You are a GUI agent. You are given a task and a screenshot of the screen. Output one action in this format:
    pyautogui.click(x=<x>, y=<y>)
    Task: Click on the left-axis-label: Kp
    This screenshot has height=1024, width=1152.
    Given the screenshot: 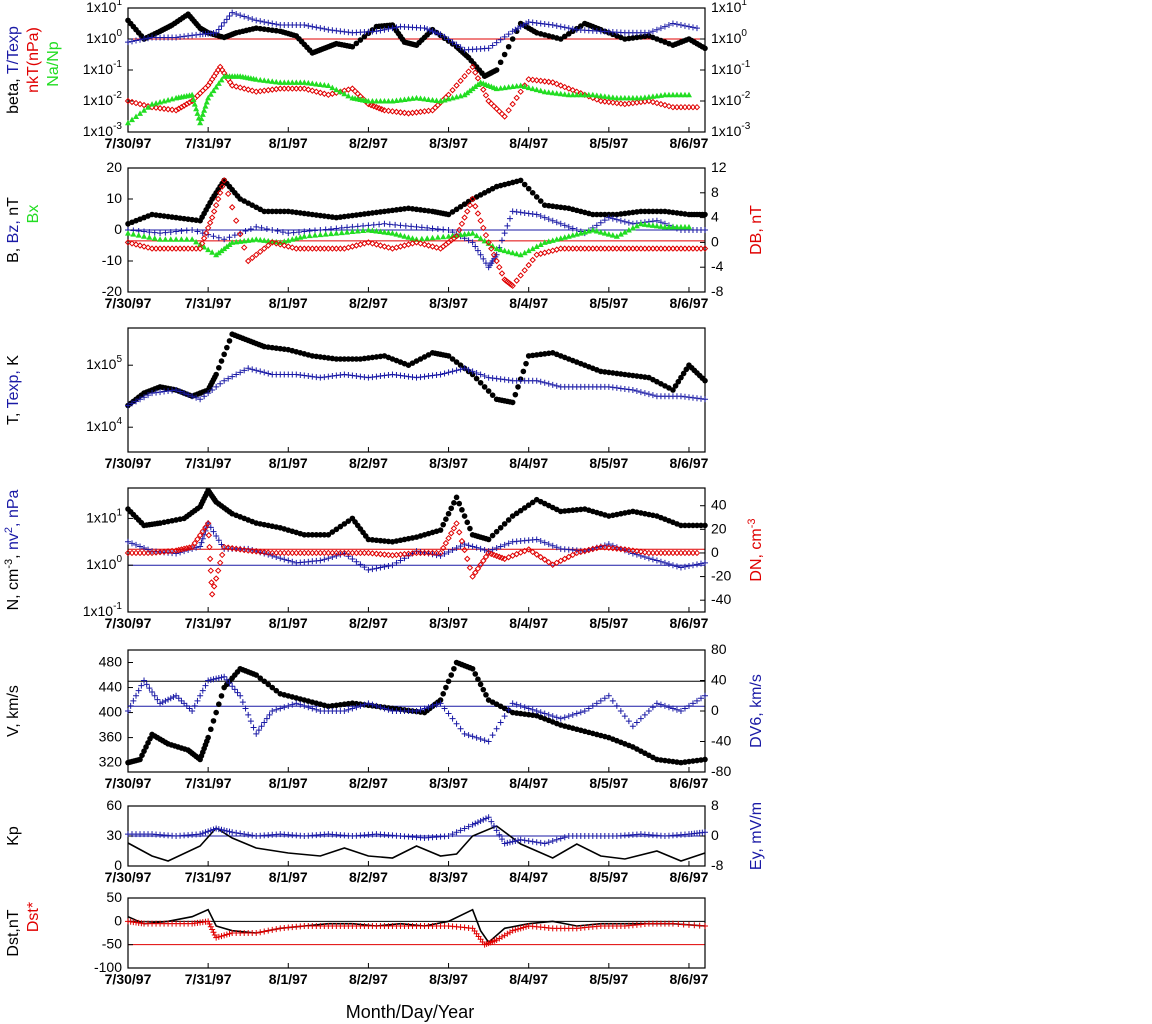 What is the action you would take?
    pyautogui.click(x=13, y=836)
    